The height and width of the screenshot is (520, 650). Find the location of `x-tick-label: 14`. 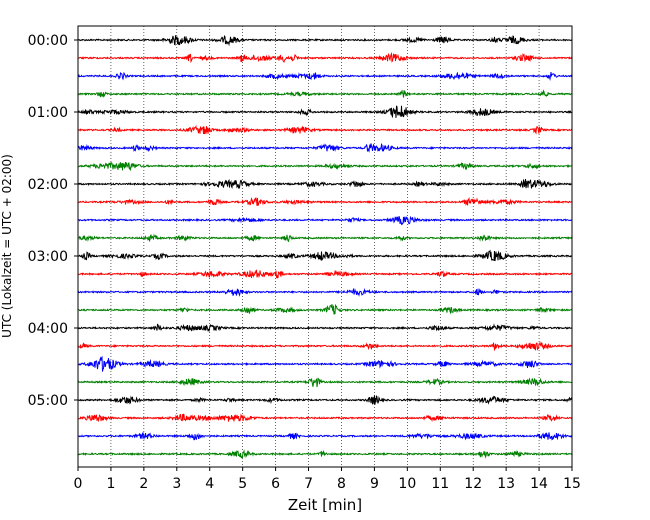

x-tick-label: 14 is located at coordinates (539, 484).